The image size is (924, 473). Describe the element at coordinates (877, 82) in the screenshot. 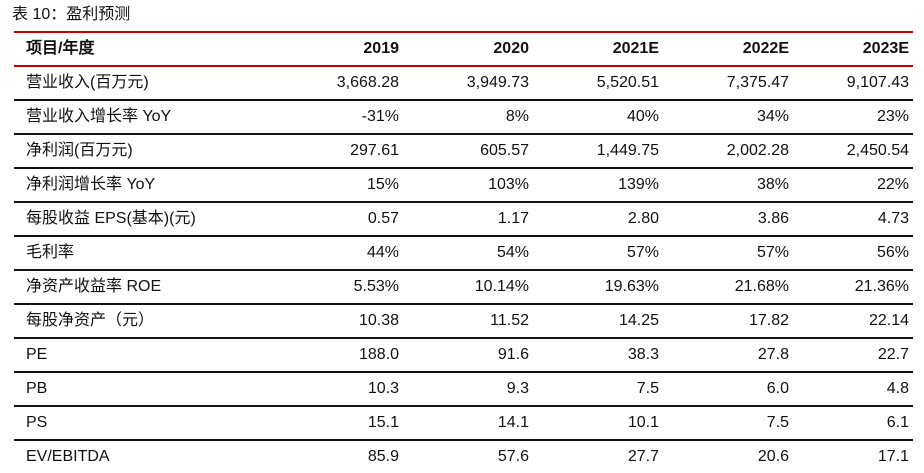

I see `cell-value: 9,107.43` at that location.